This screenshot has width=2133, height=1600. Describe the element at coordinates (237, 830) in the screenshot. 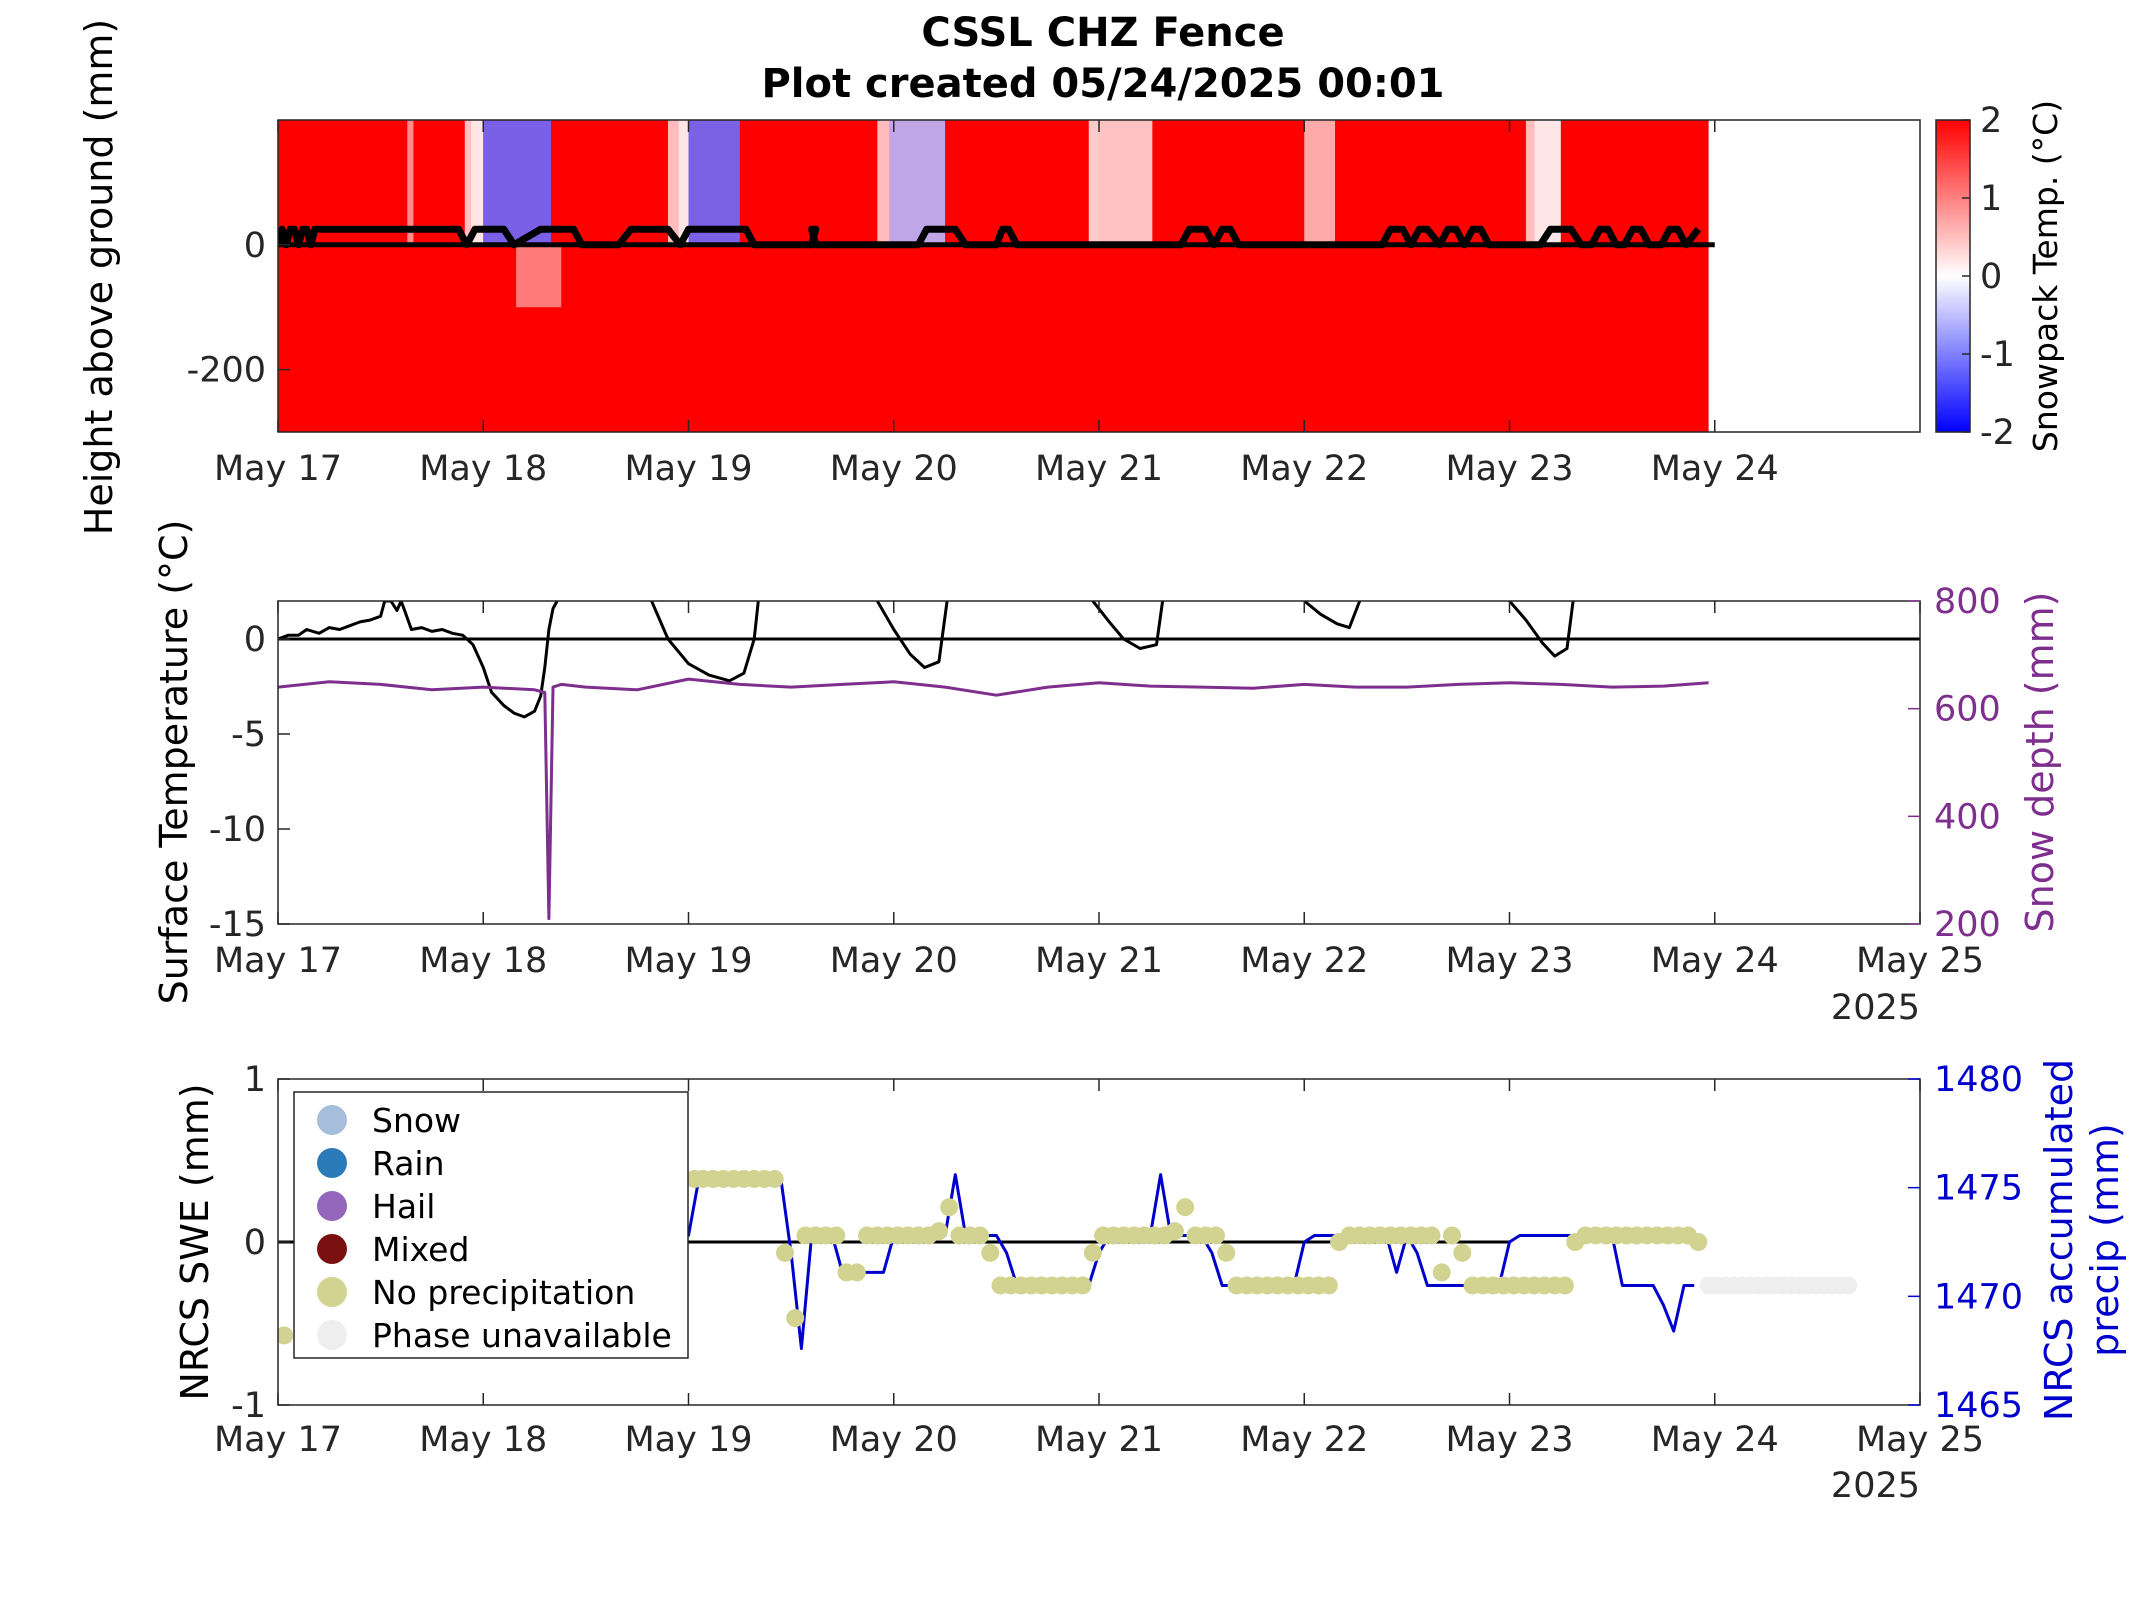

I see `surface-y-tick-label-2: -10` at that location.